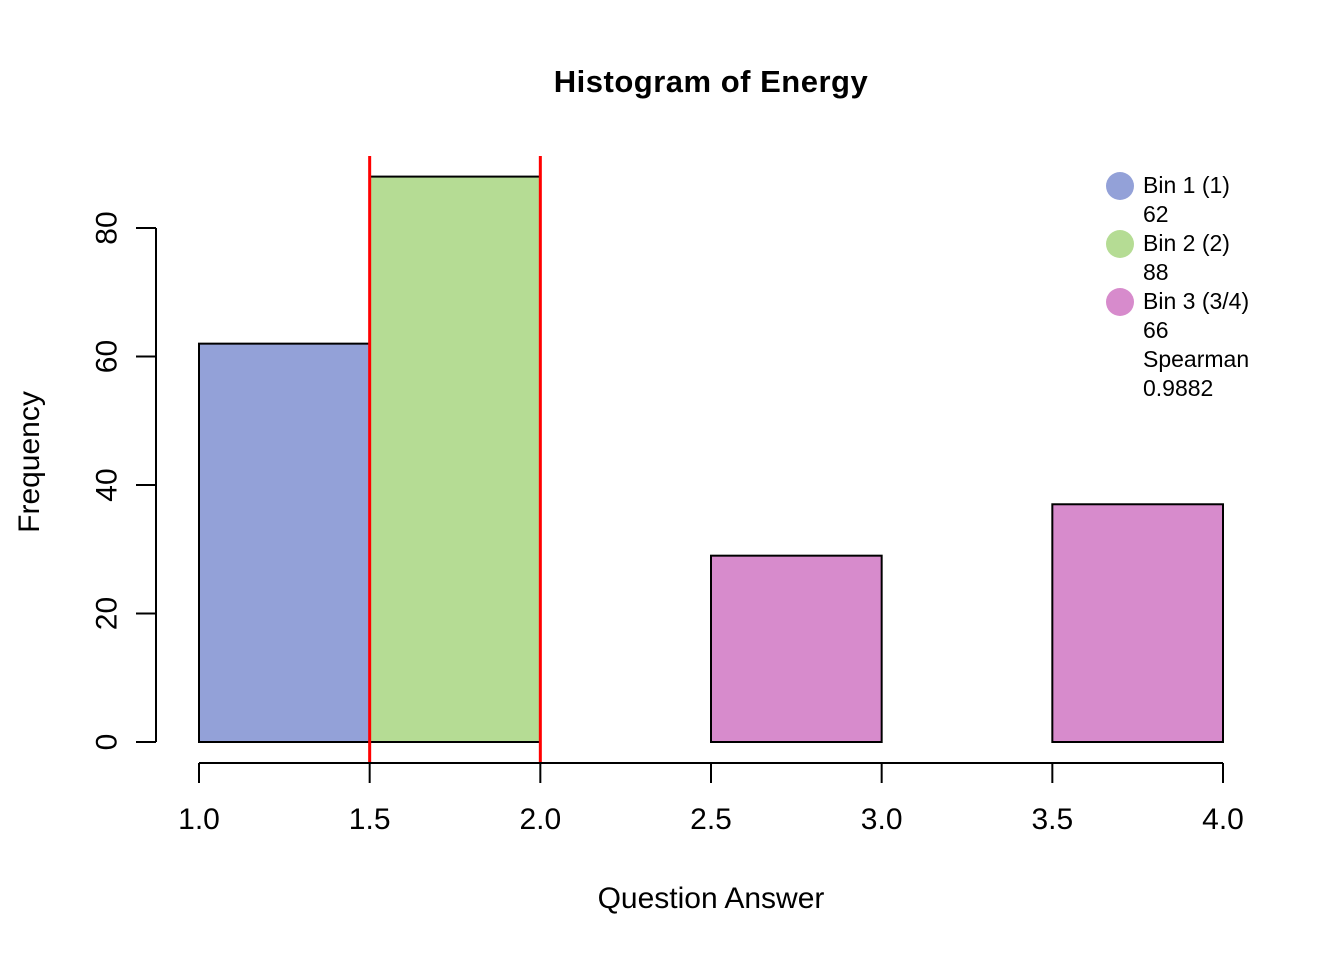 This screenshot has height=960, width=1344. What do you see at coordinates (107, 613) in the screenshot?
I see `y-tick-label: 20` at bounding box center [107, 613].